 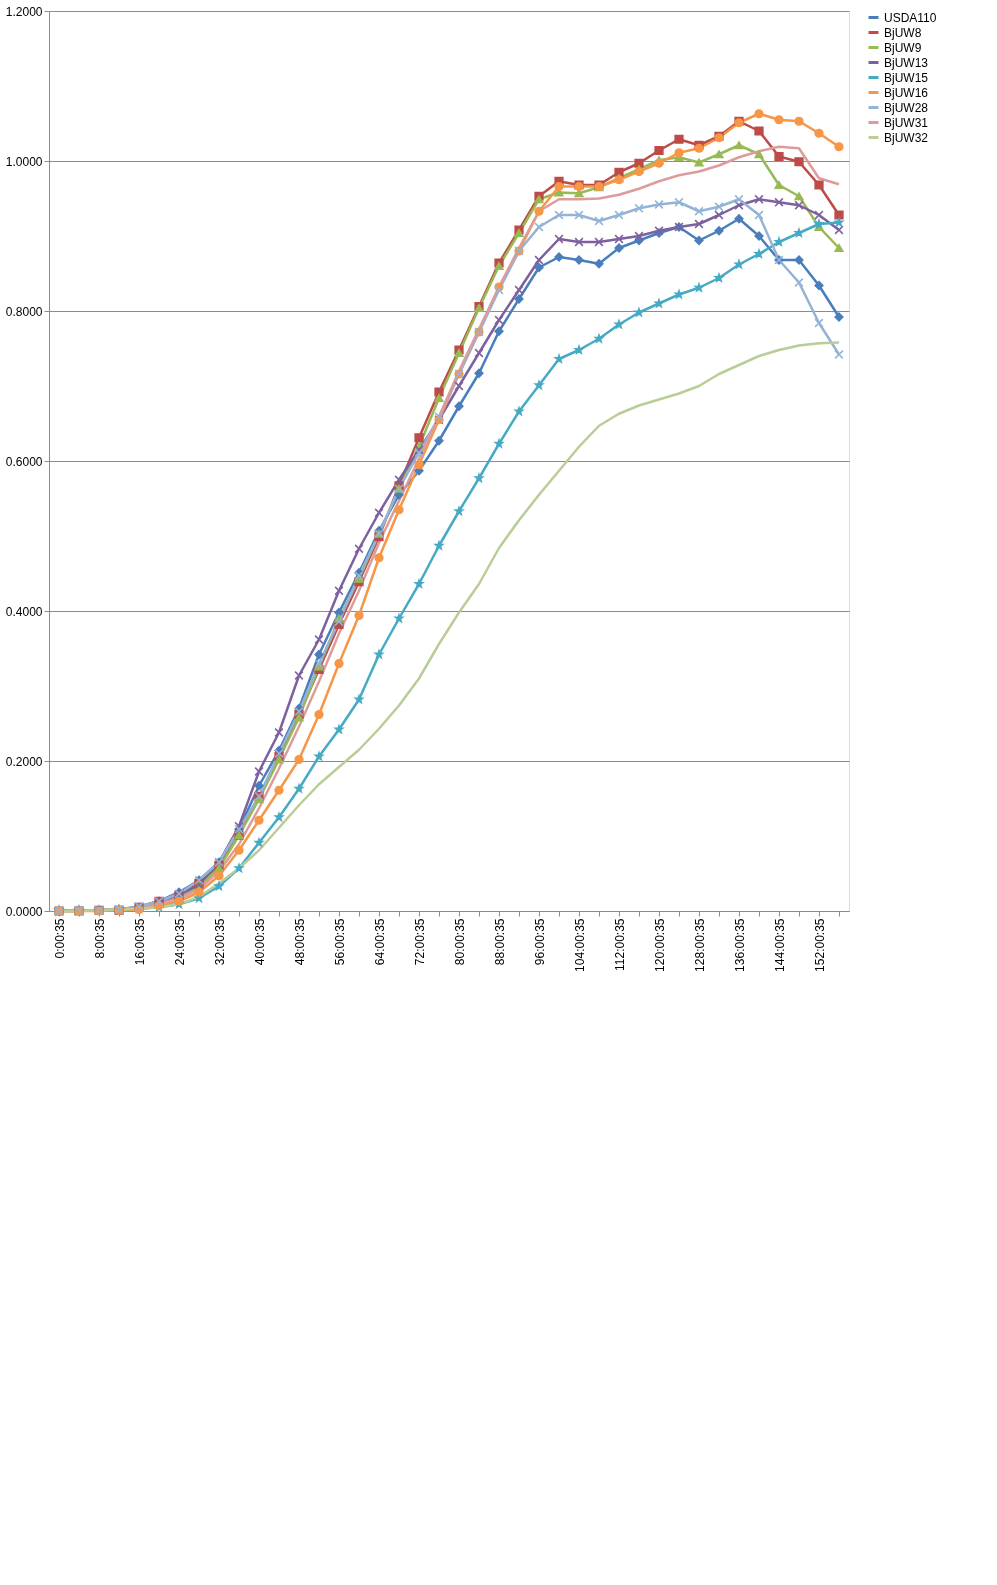 I want to click on x-tick-label: 96:00:35, so click(x=539, y=942).